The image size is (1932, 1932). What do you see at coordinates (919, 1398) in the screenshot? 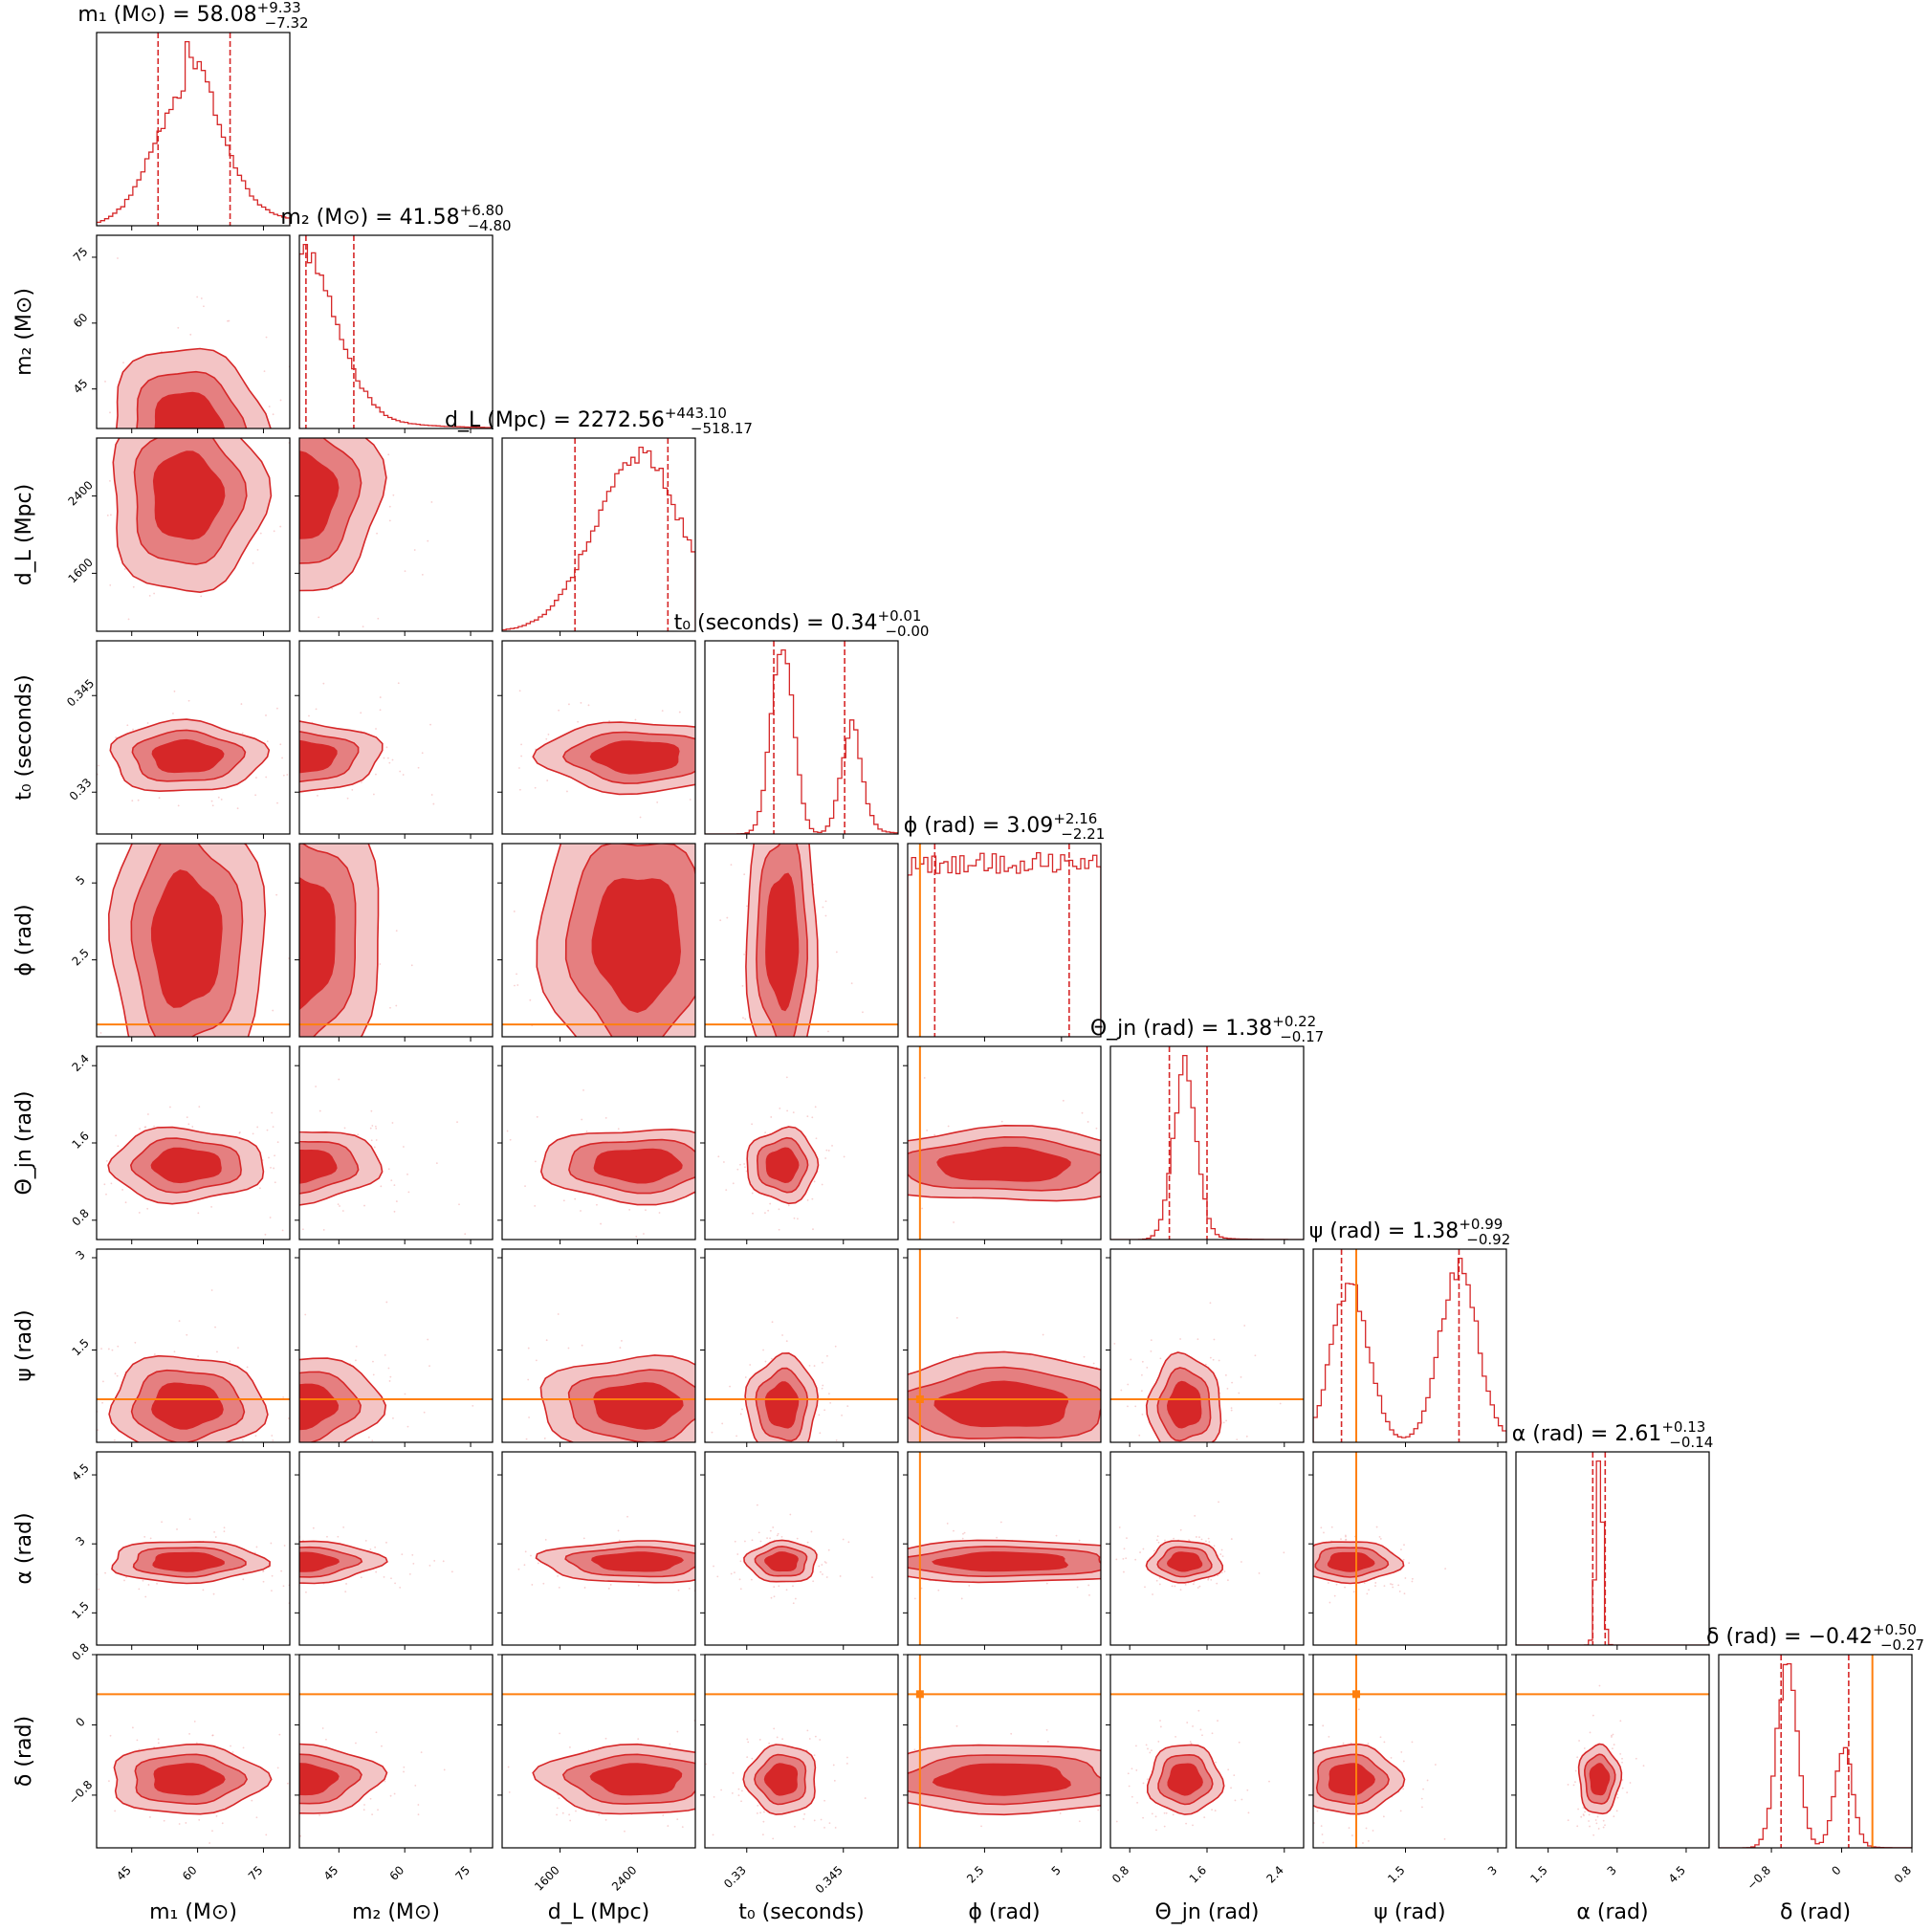
I see `injection-marker` at bounding box center [919, 1398].